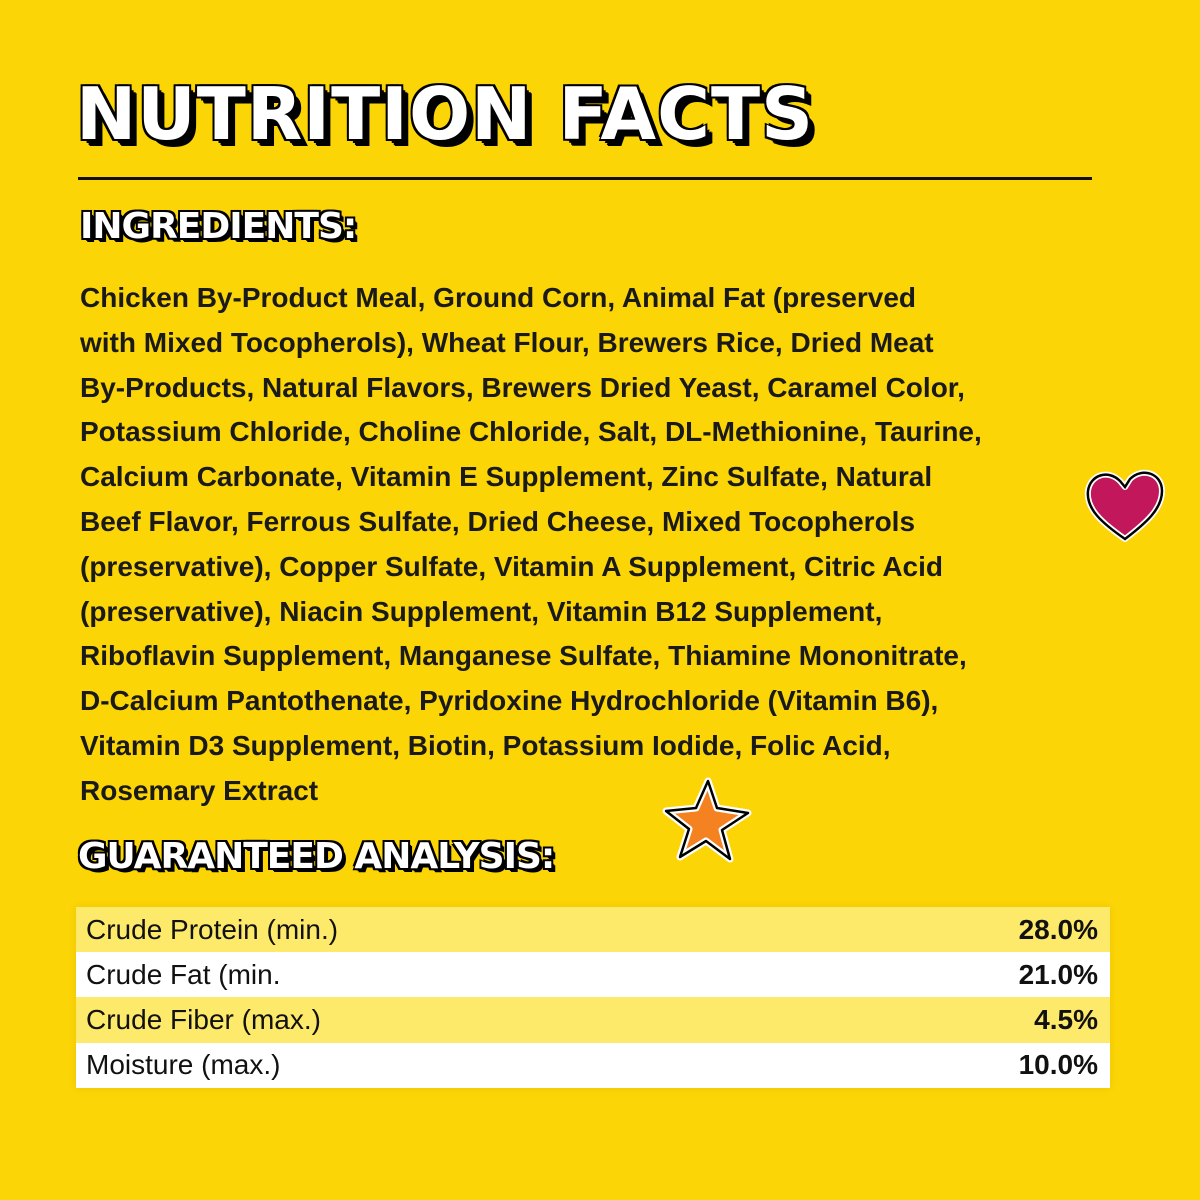 The image size is (1200, 1200). I want to click on nutrient-value: 21.0%, so click(1058, 974).